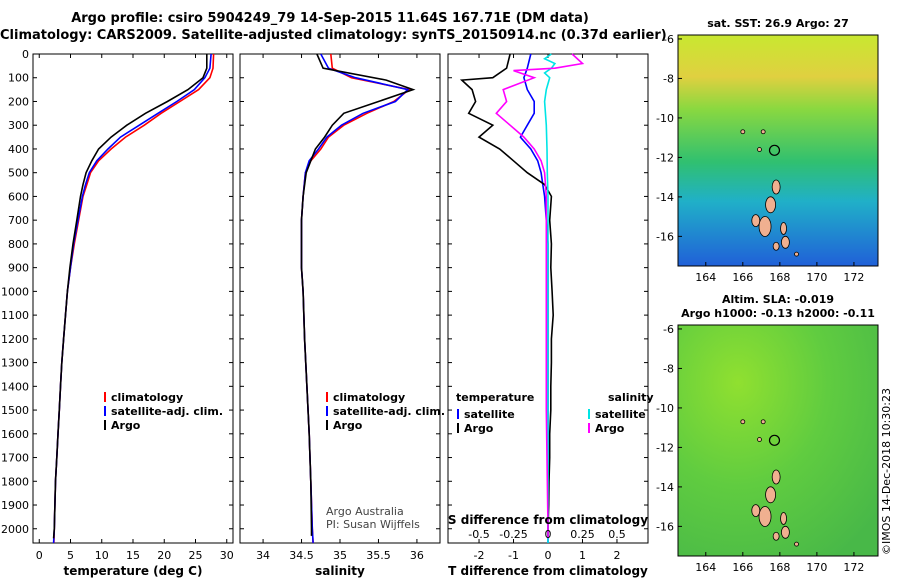 The width and height of the screenshot is (900, 580). Describe the element at coordinates (15, 291) in the screenshot. I see `y-tick-label: 1000` at that location.